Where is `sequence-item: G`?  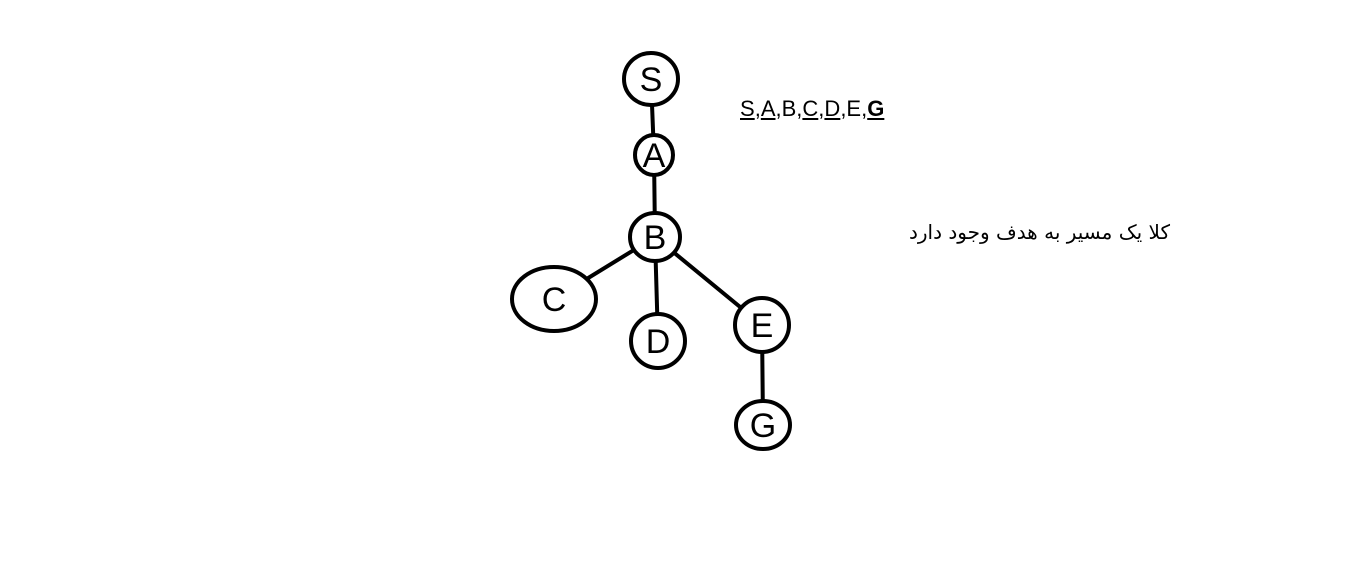 sequence-item: G is located at coordinates (876, 108).